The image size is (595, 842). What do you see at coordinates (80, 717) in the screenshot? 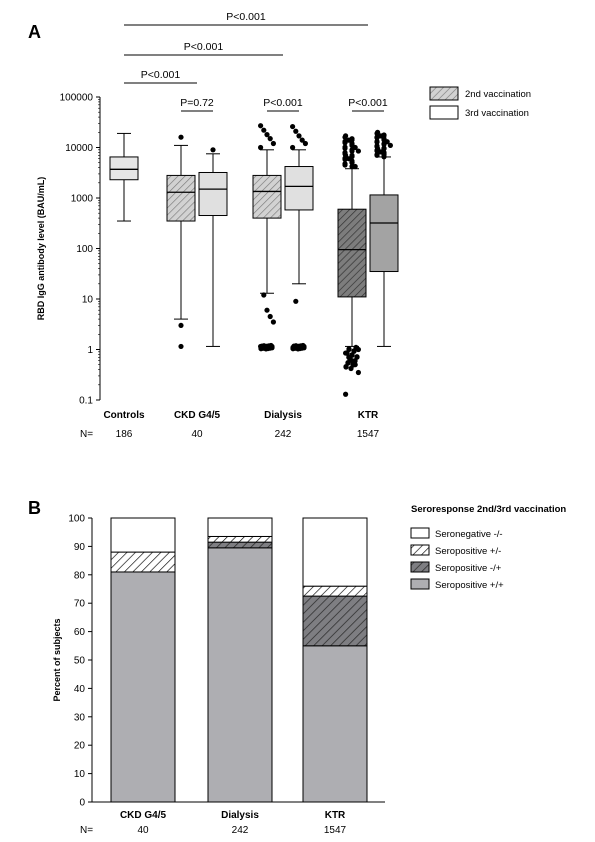
I see `y-tick-label: 30` at bounding box center [80, 717].